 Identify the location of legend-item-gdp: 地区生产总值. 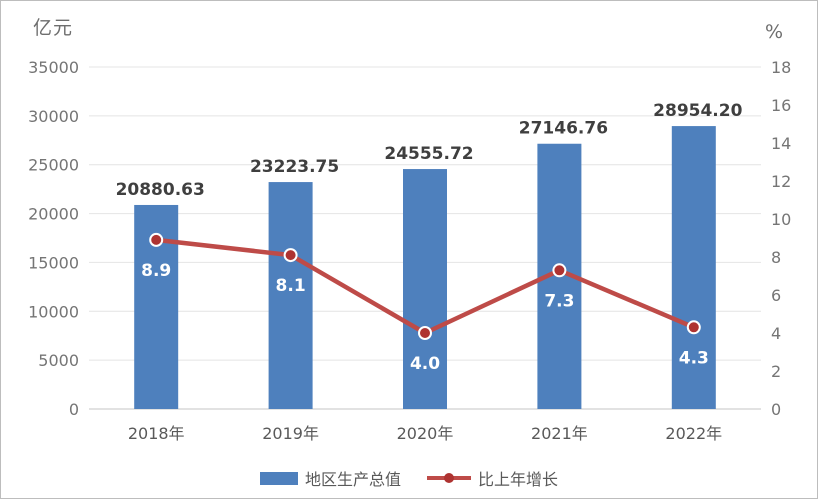
(330, 478).